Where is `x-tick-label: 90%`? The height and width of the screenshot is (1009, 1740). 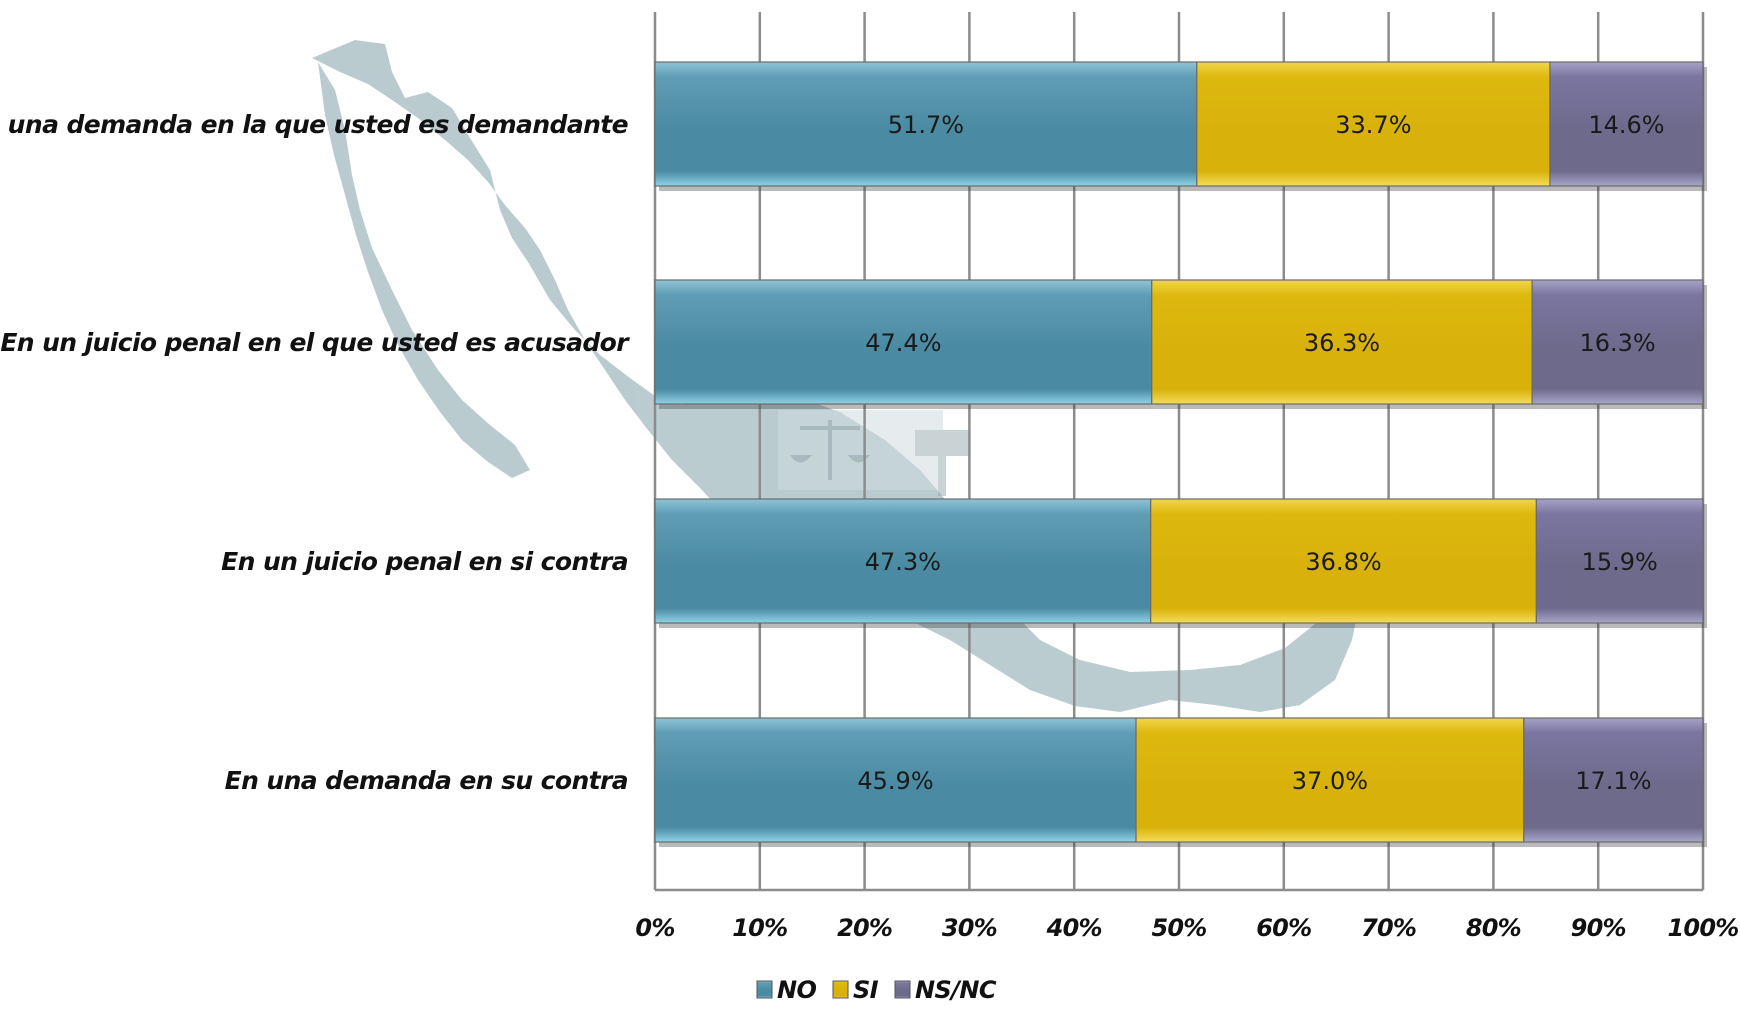 x-tick-label: 90% is located at coordinates (1598, 928).